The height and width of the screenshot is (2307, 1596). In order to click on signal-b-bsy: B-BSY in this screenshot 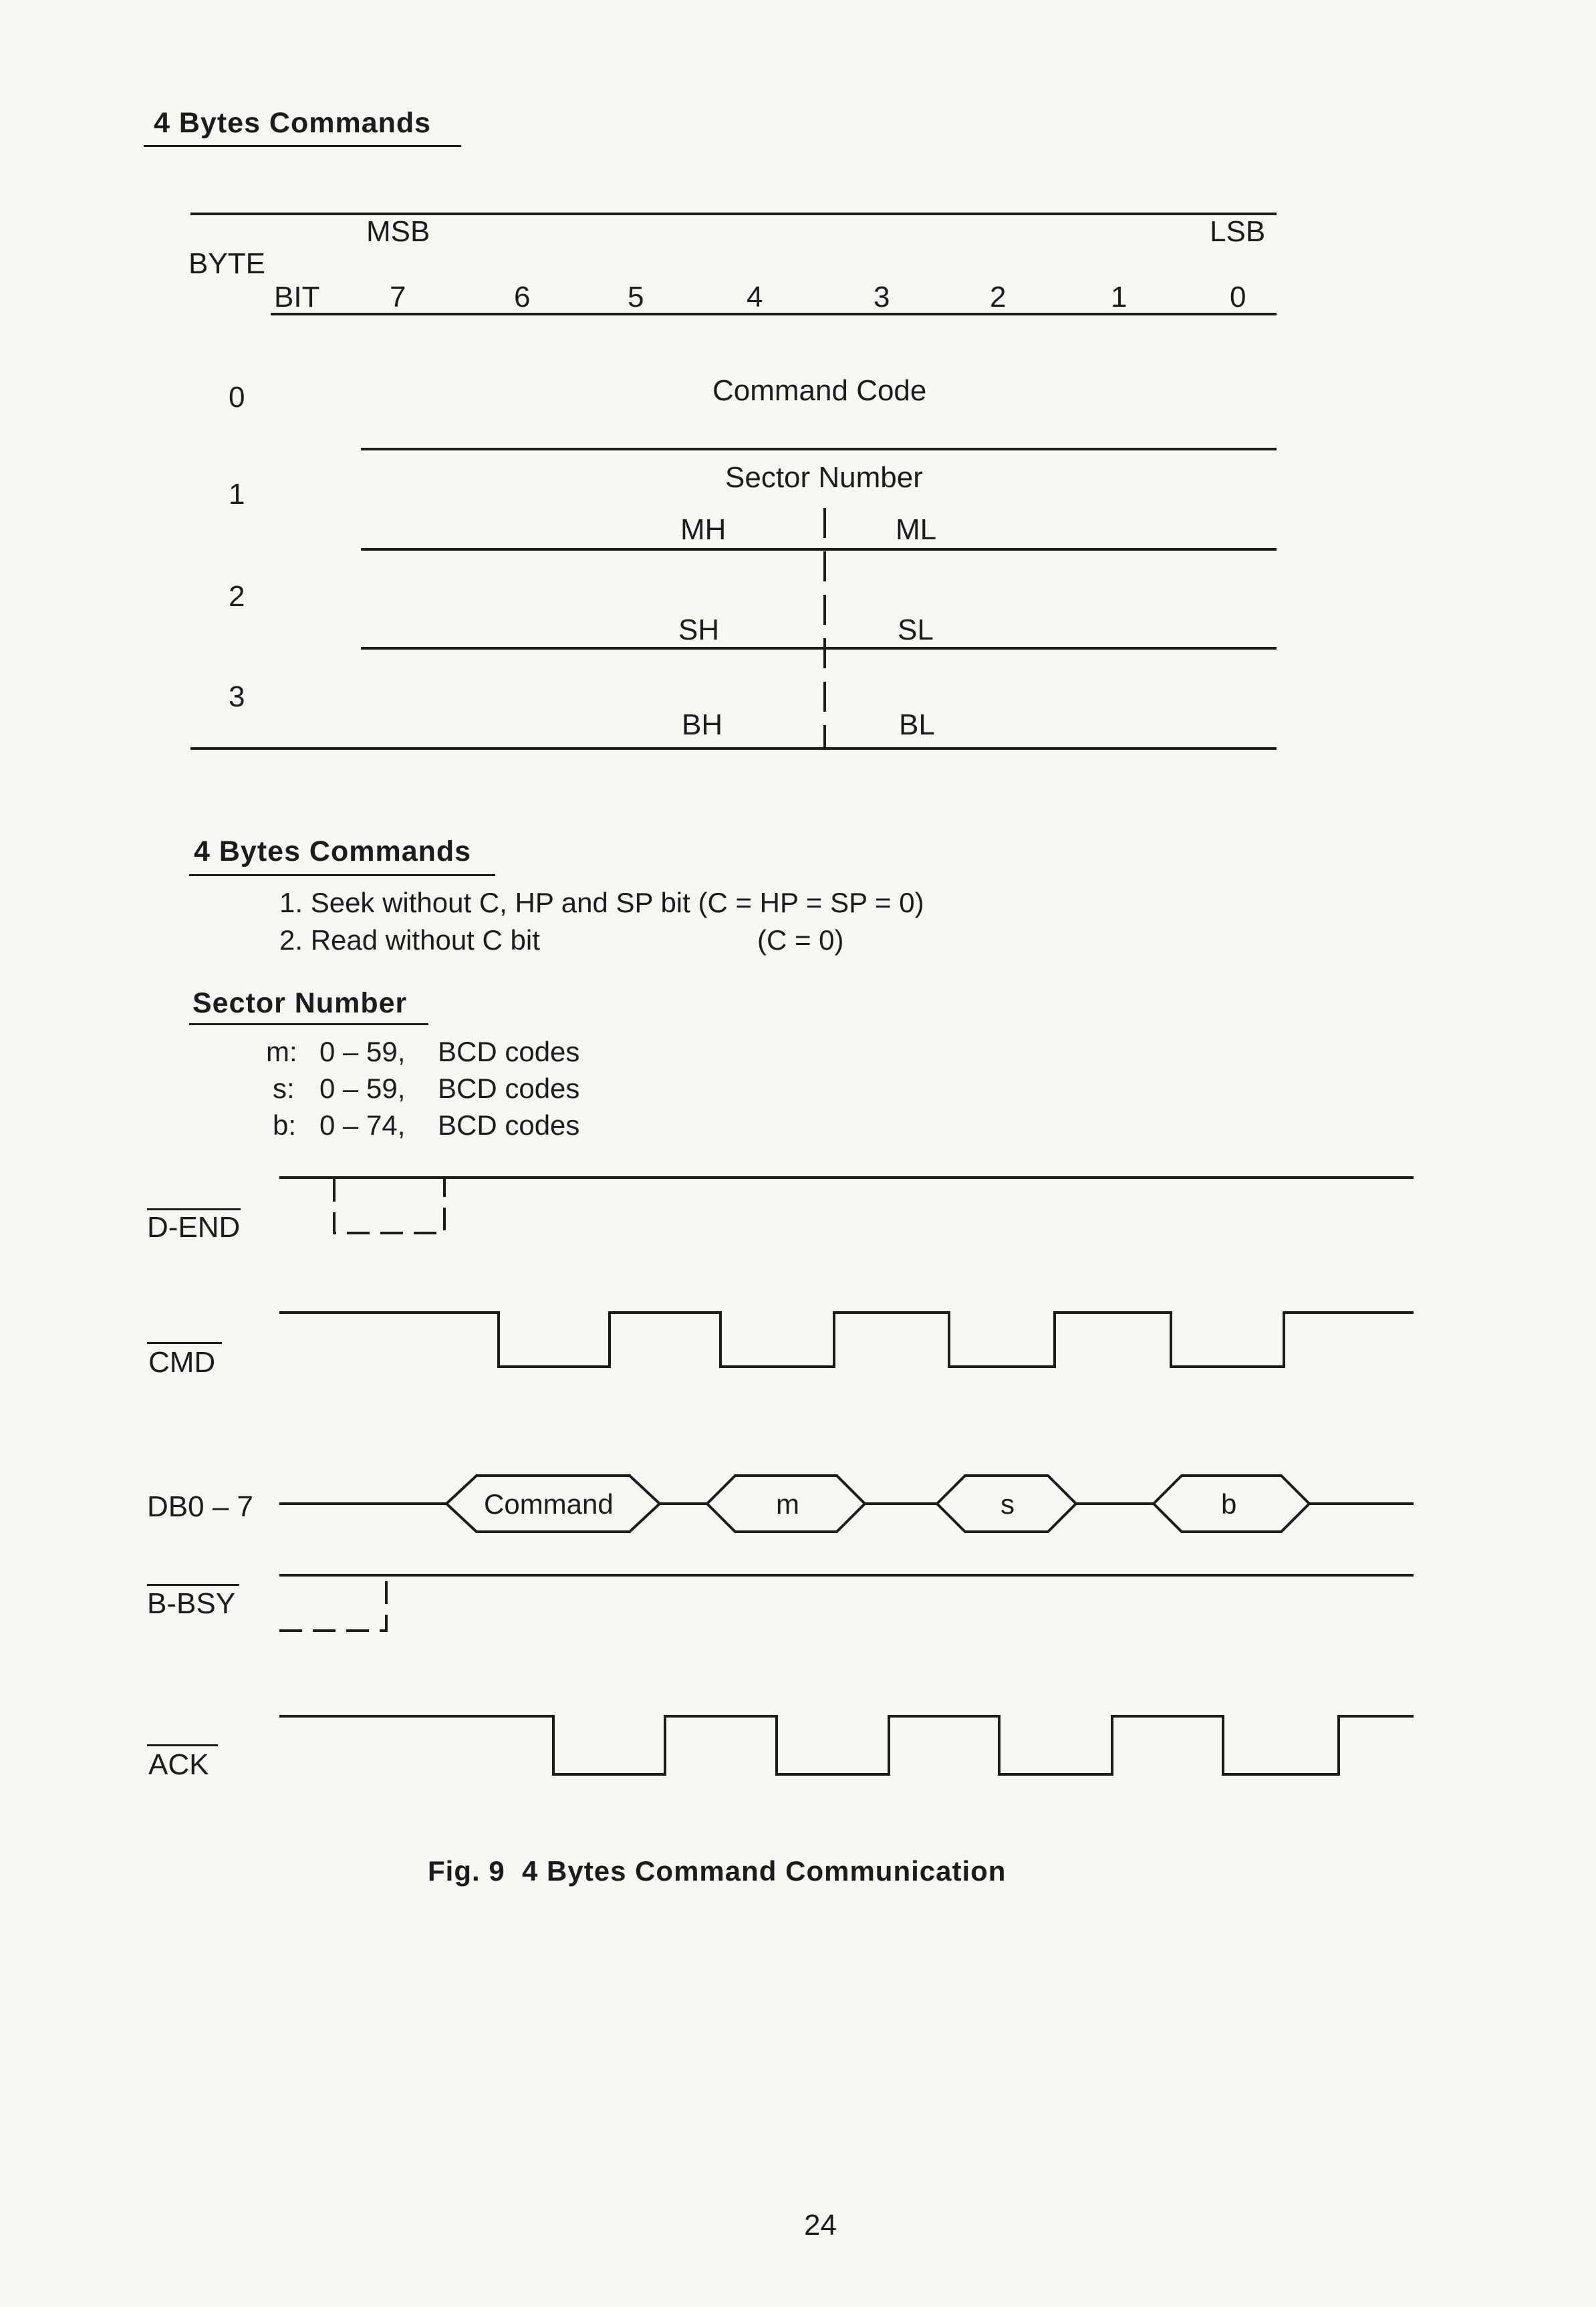, I will do `click(191, 1604)`.